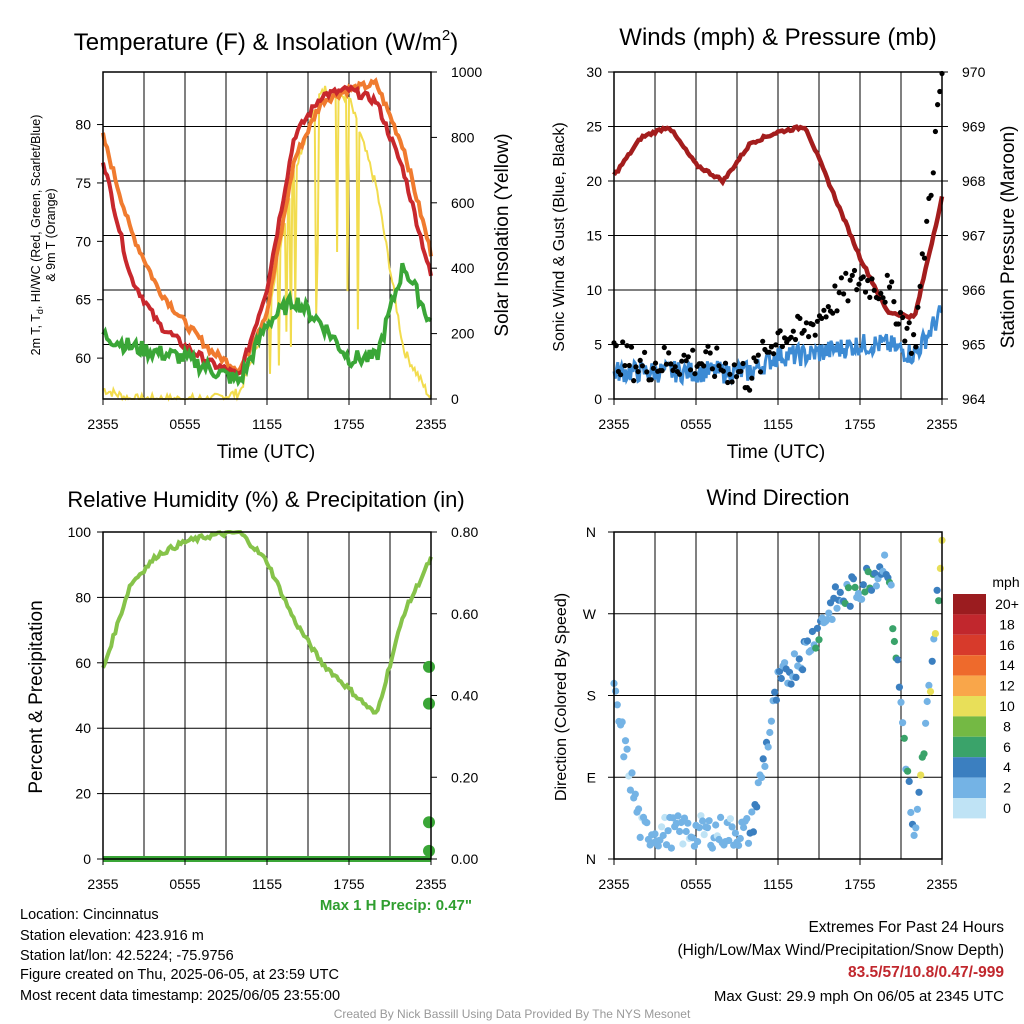  What do you see at coordinates (502, 234) in the screenshot?
I see `insolation-ylabel: Solar Insolation (Yellow)` at bounding box center [502, 234].